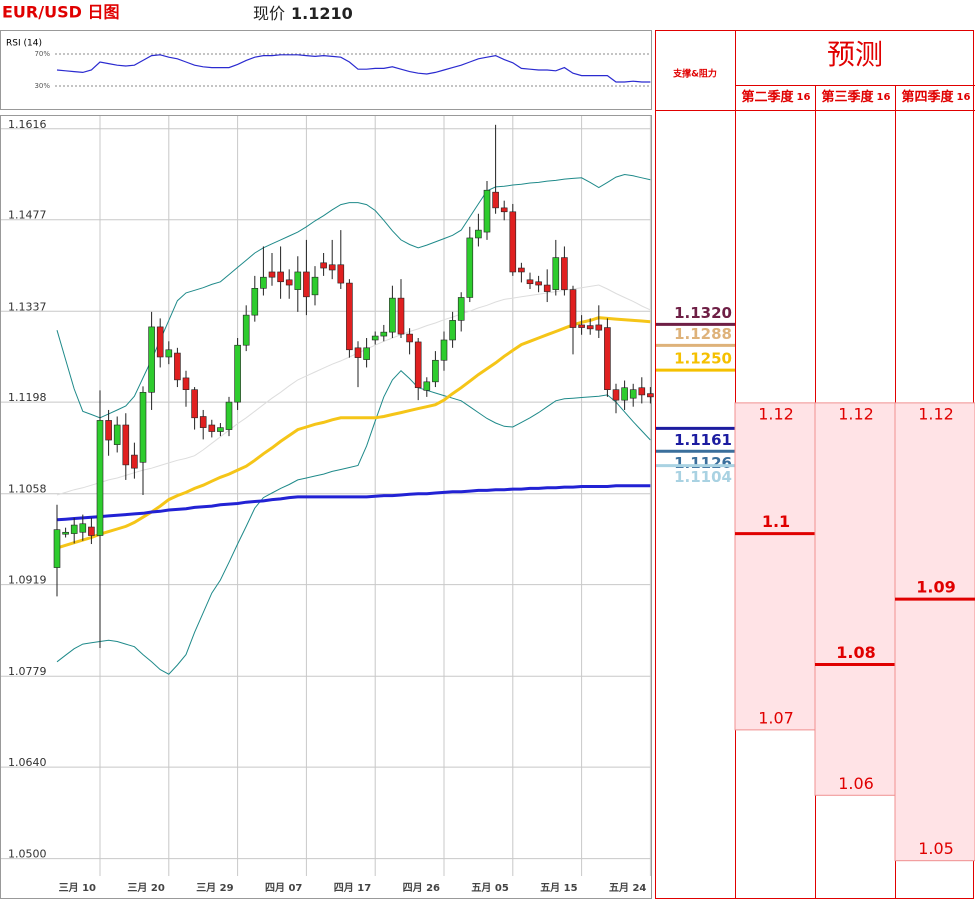 The width and height of the screenshot is (975, 900). Describe the element at coordinates (283, 888) in the screenshot. I see `x-tick-label: 四月 07` at that location.